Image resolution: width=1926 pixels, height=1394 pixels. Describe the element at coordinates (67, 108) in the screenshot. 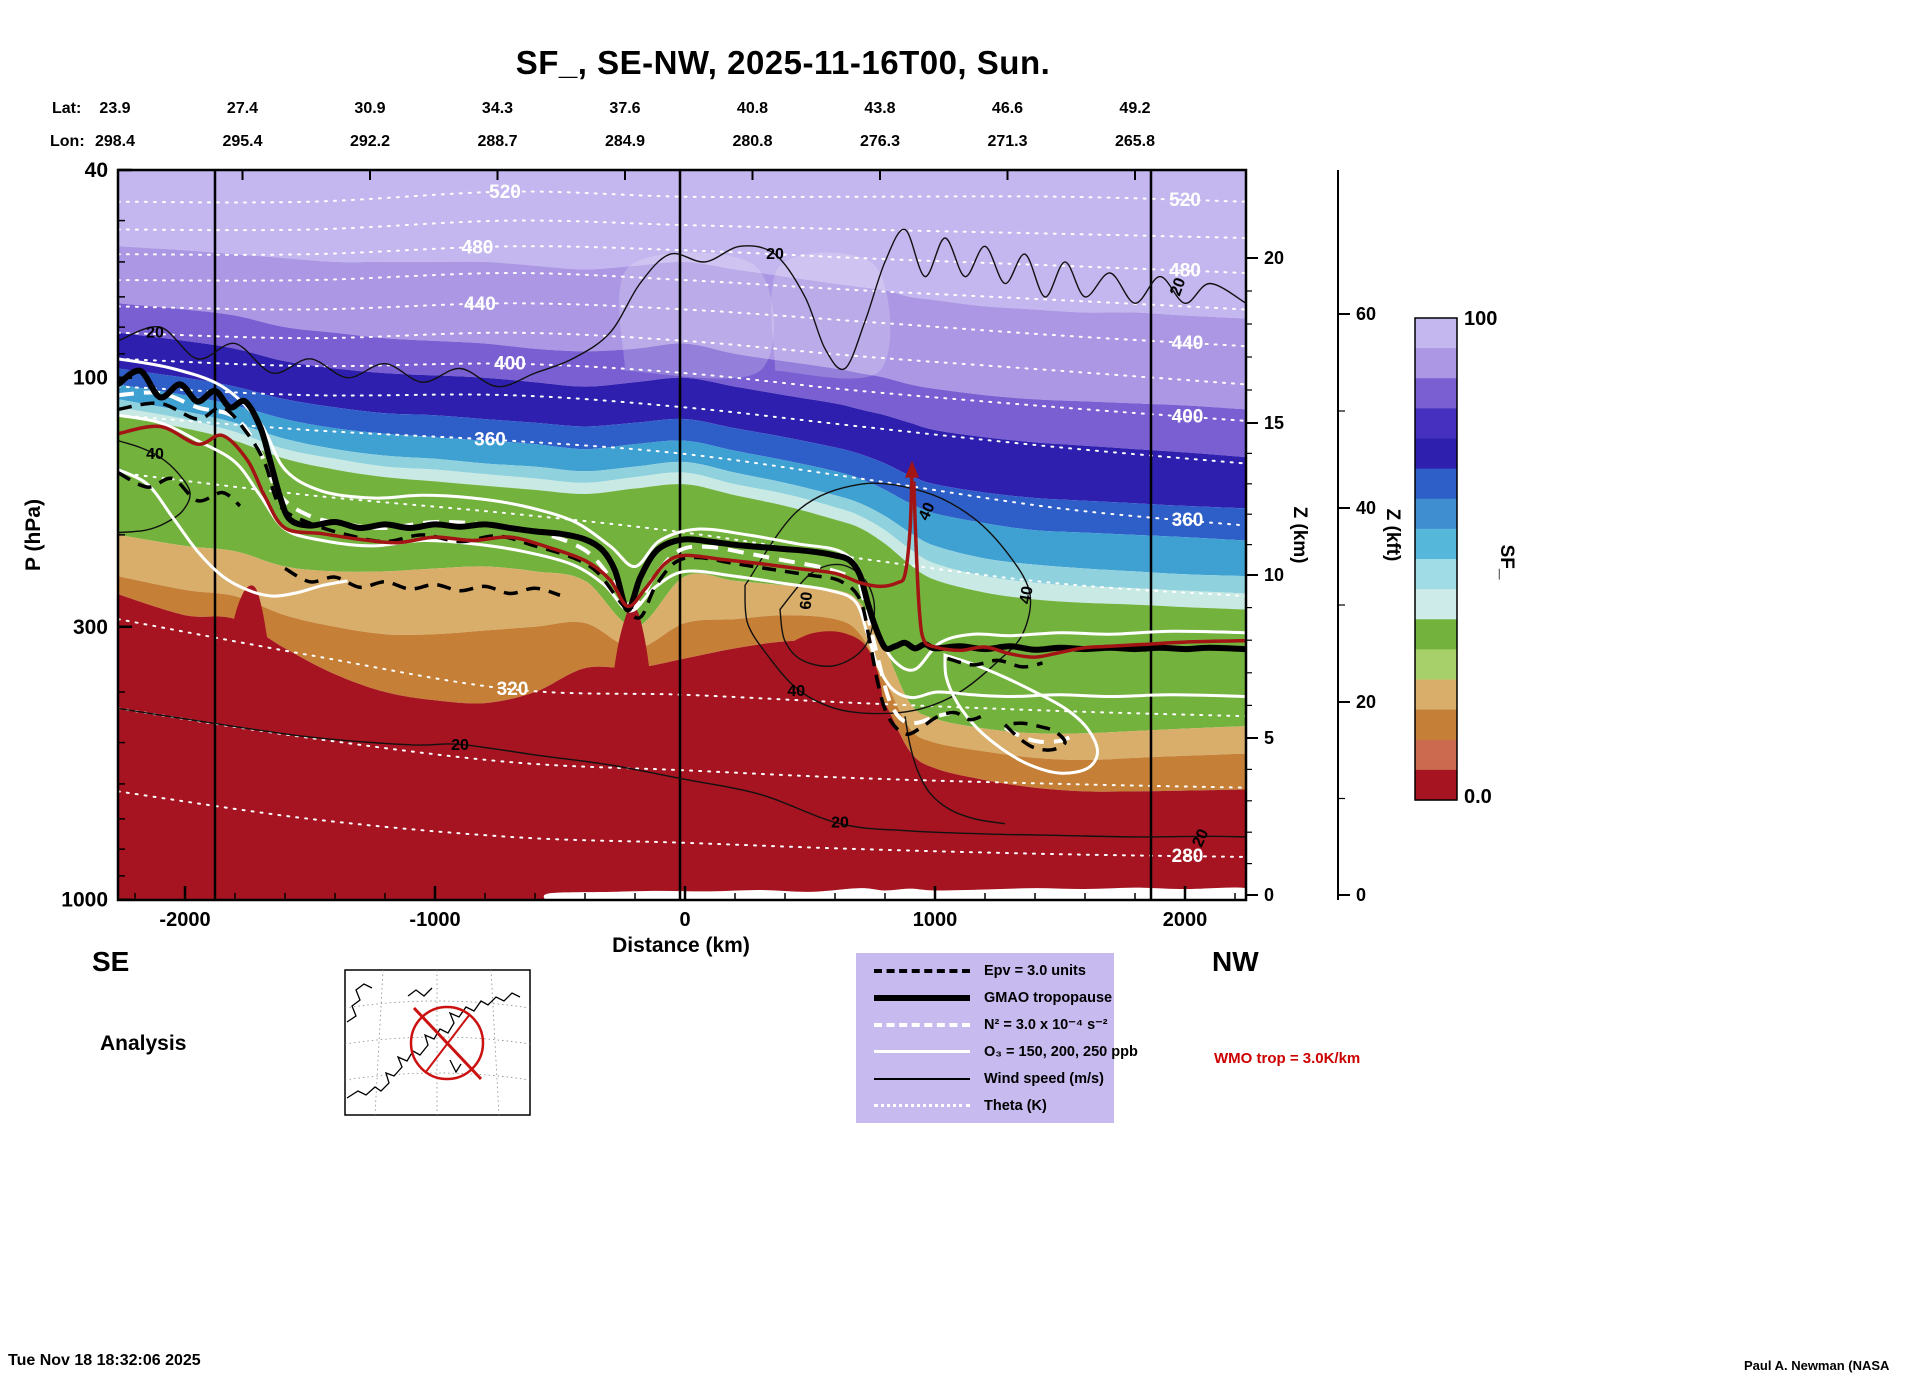

I see `lat-axis-label: Lat:` at that location.